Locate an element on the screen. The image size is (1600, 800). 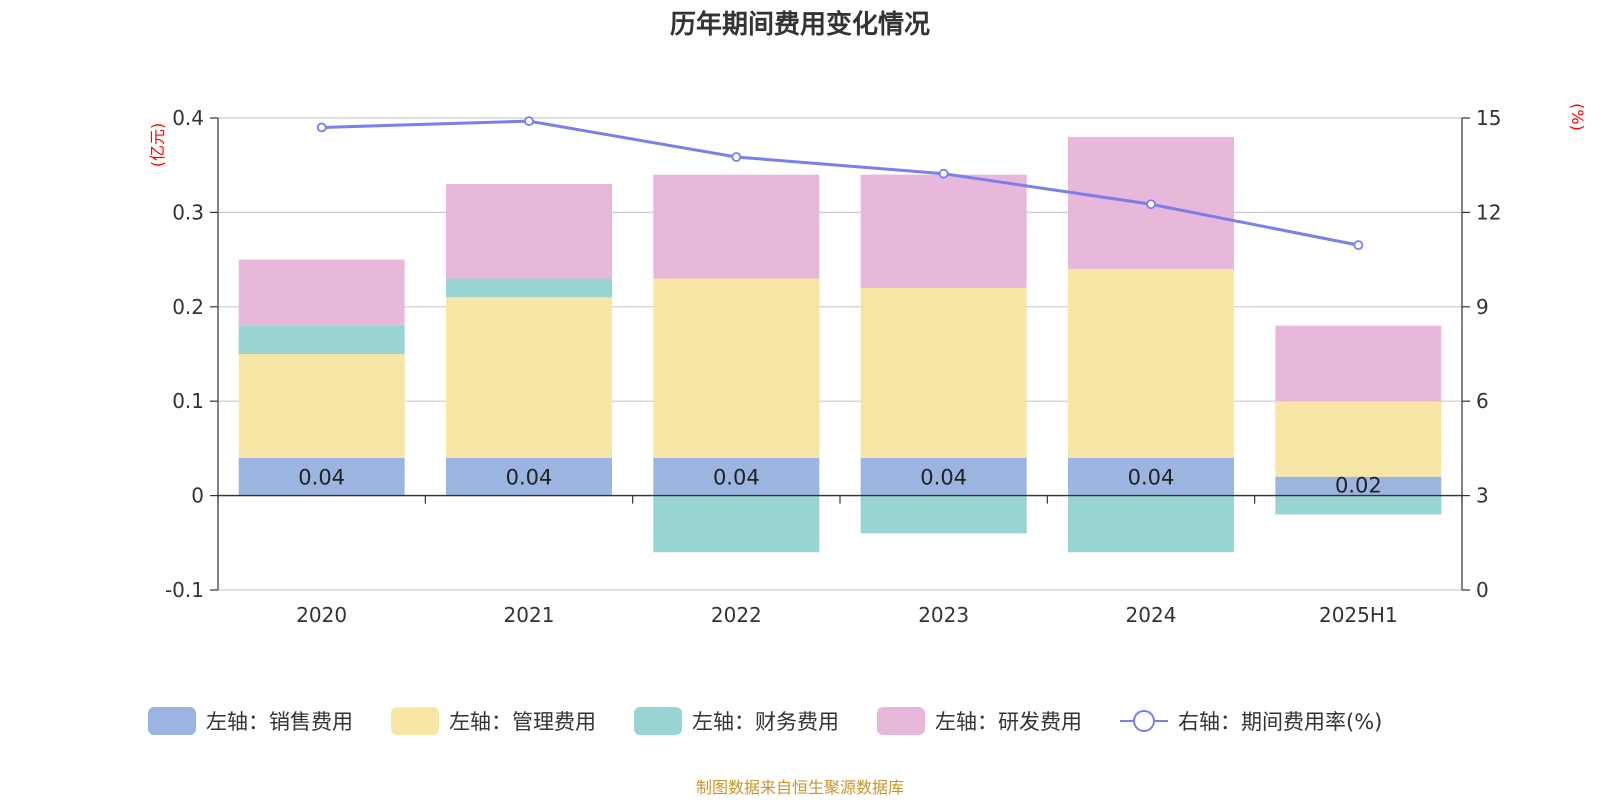
x-axis-tick-label: 2024 is located at coordinates (1151, 615).